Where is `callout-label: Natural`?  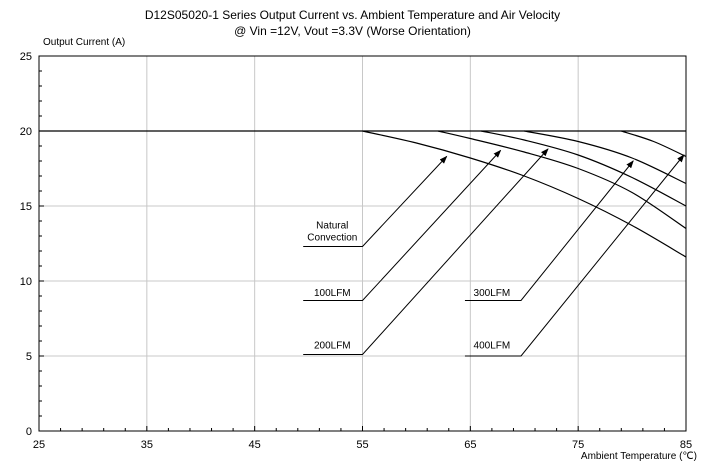
callout-label: Natural is located at coordinates (332, 226).